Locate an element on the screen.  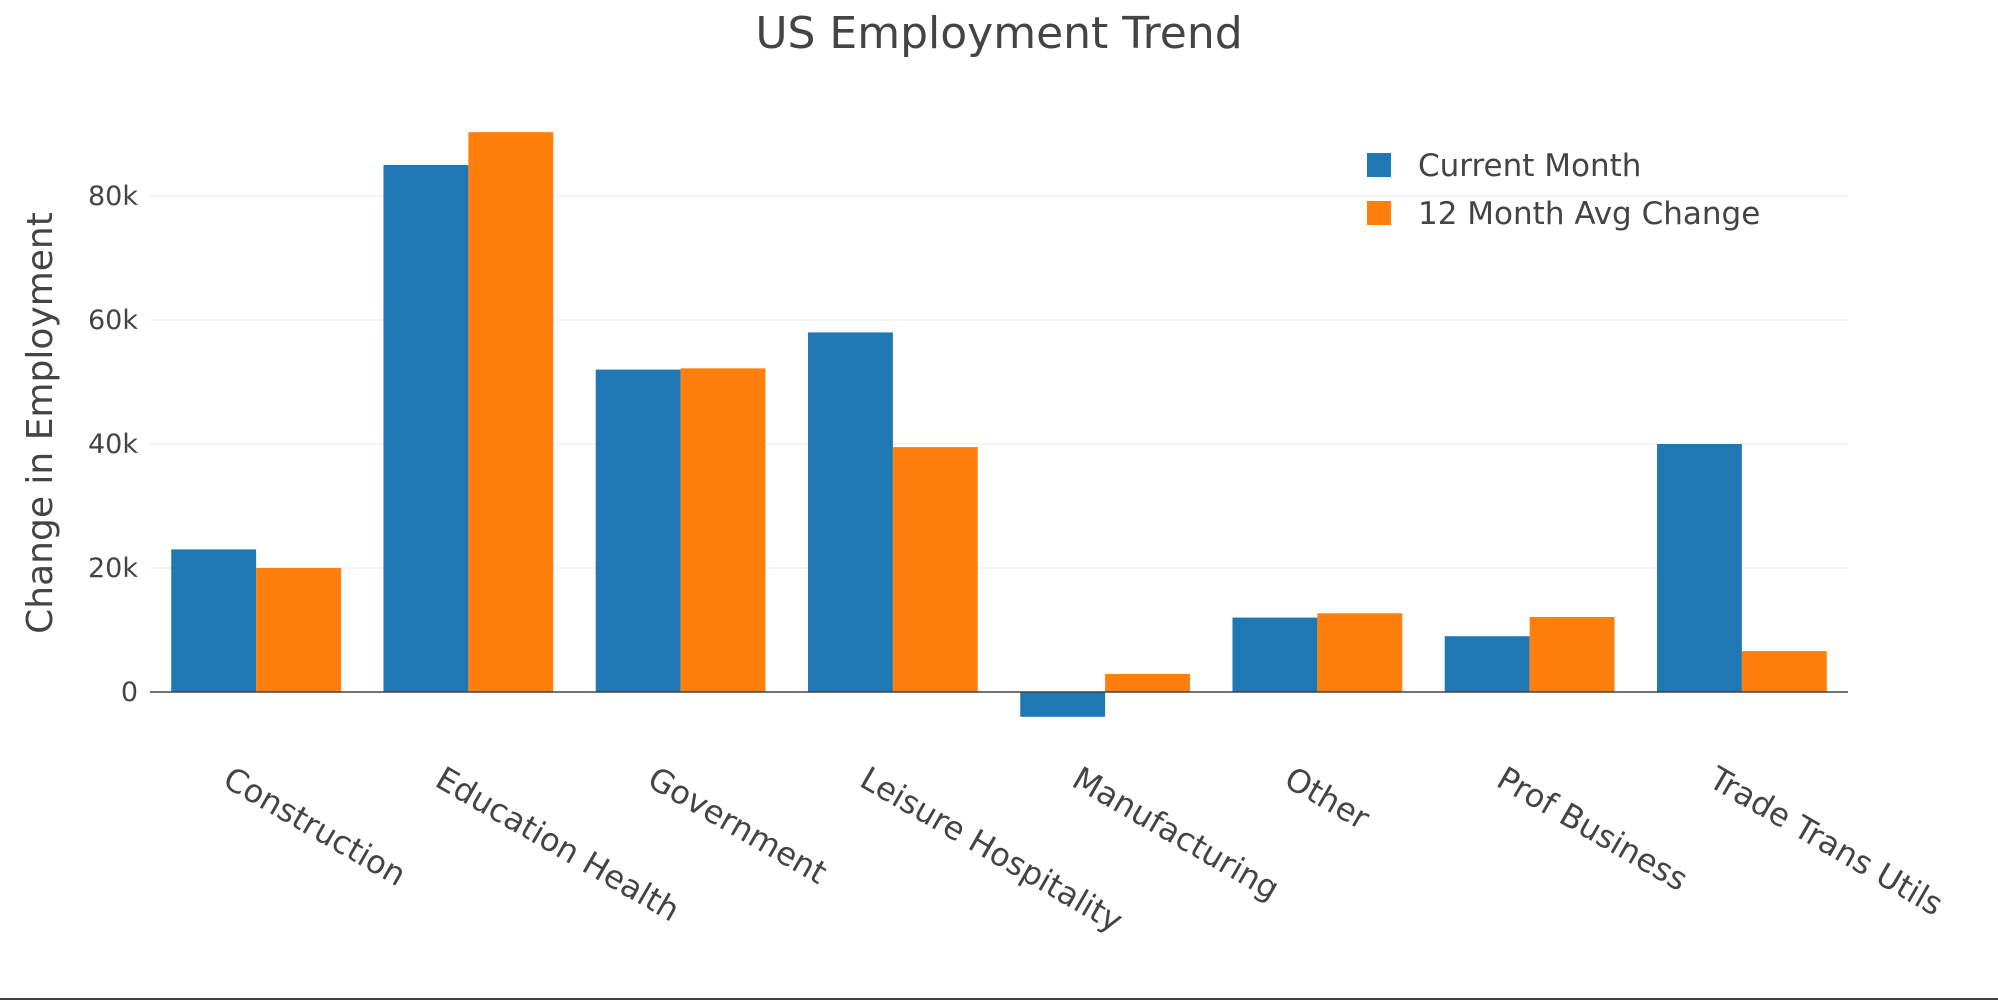
x-tick-label: Other is located at coordinates (1327, 798).